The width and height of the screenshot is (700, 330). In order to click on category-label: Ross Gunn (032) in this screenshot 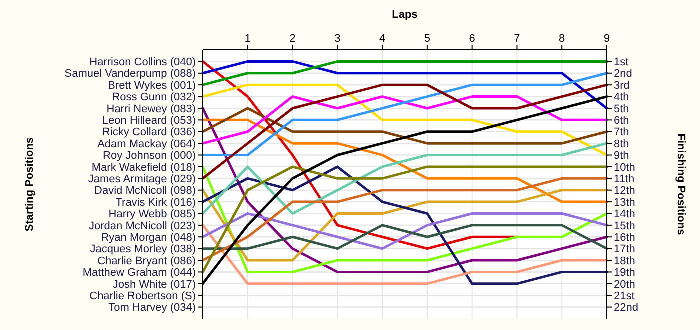, I will do `click(154, 98)`.